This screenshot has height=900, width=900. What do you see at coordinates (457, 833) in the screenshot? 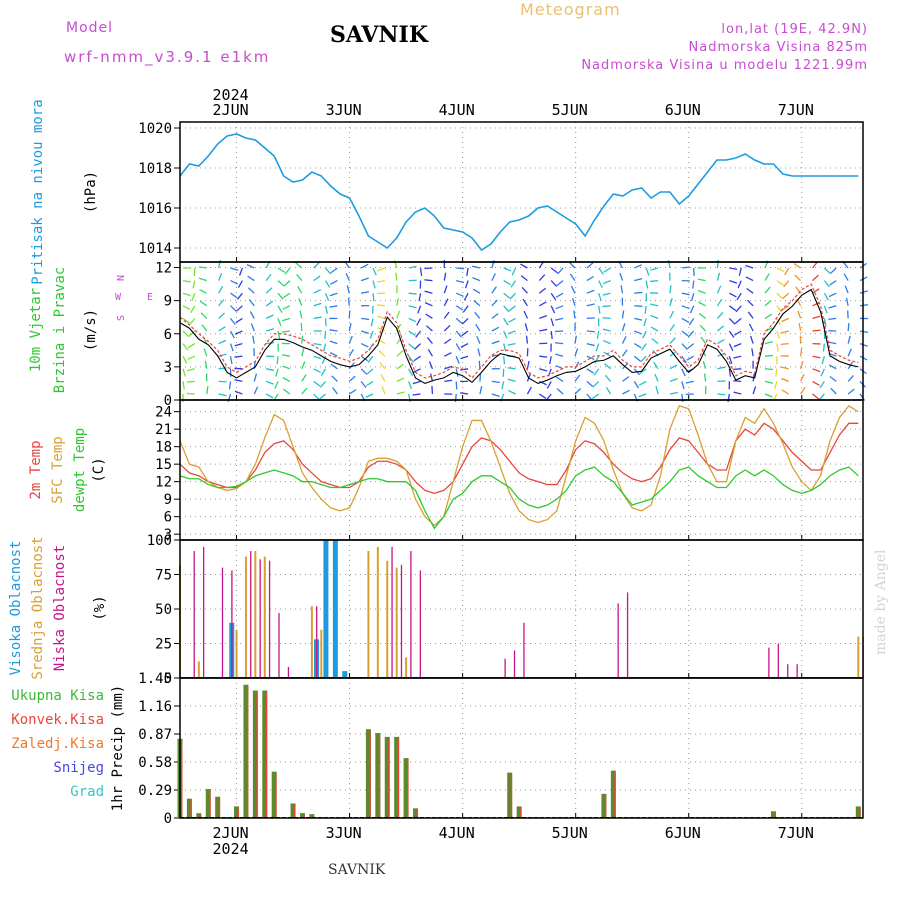
I see `bottom-day-label: 4JUN` at bounding box center [457, 833].